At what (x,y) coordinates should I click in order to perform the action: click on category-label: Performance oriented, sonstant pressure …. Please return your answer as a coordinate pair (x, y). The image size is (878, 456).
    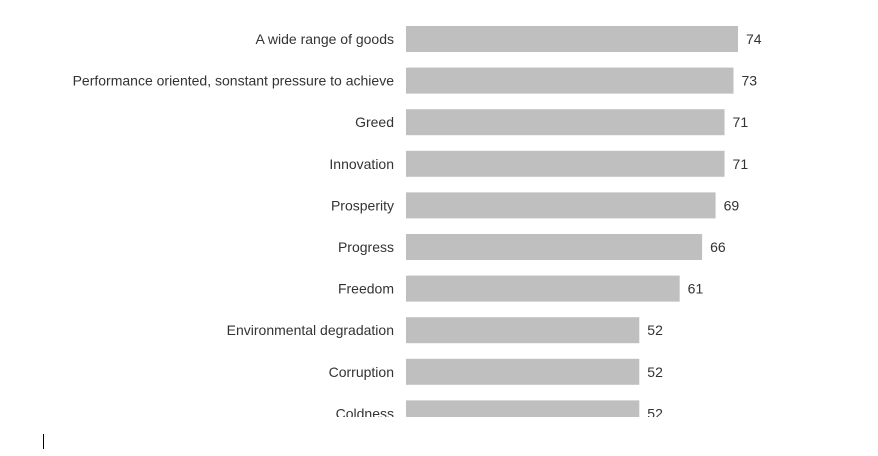
    Looking at the image, I should click on (234, 81).